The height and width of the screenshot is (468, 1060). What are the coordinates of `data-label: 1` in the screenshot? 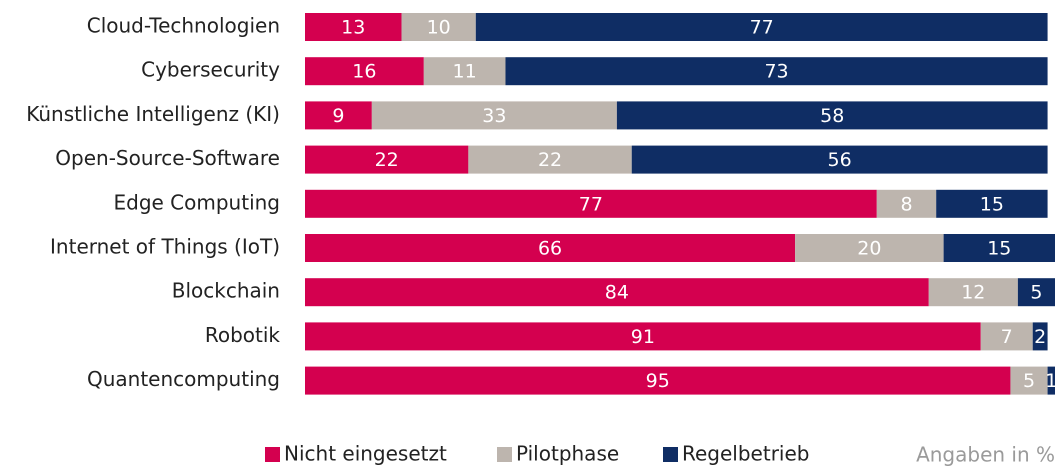 It's located at (1051, 381).